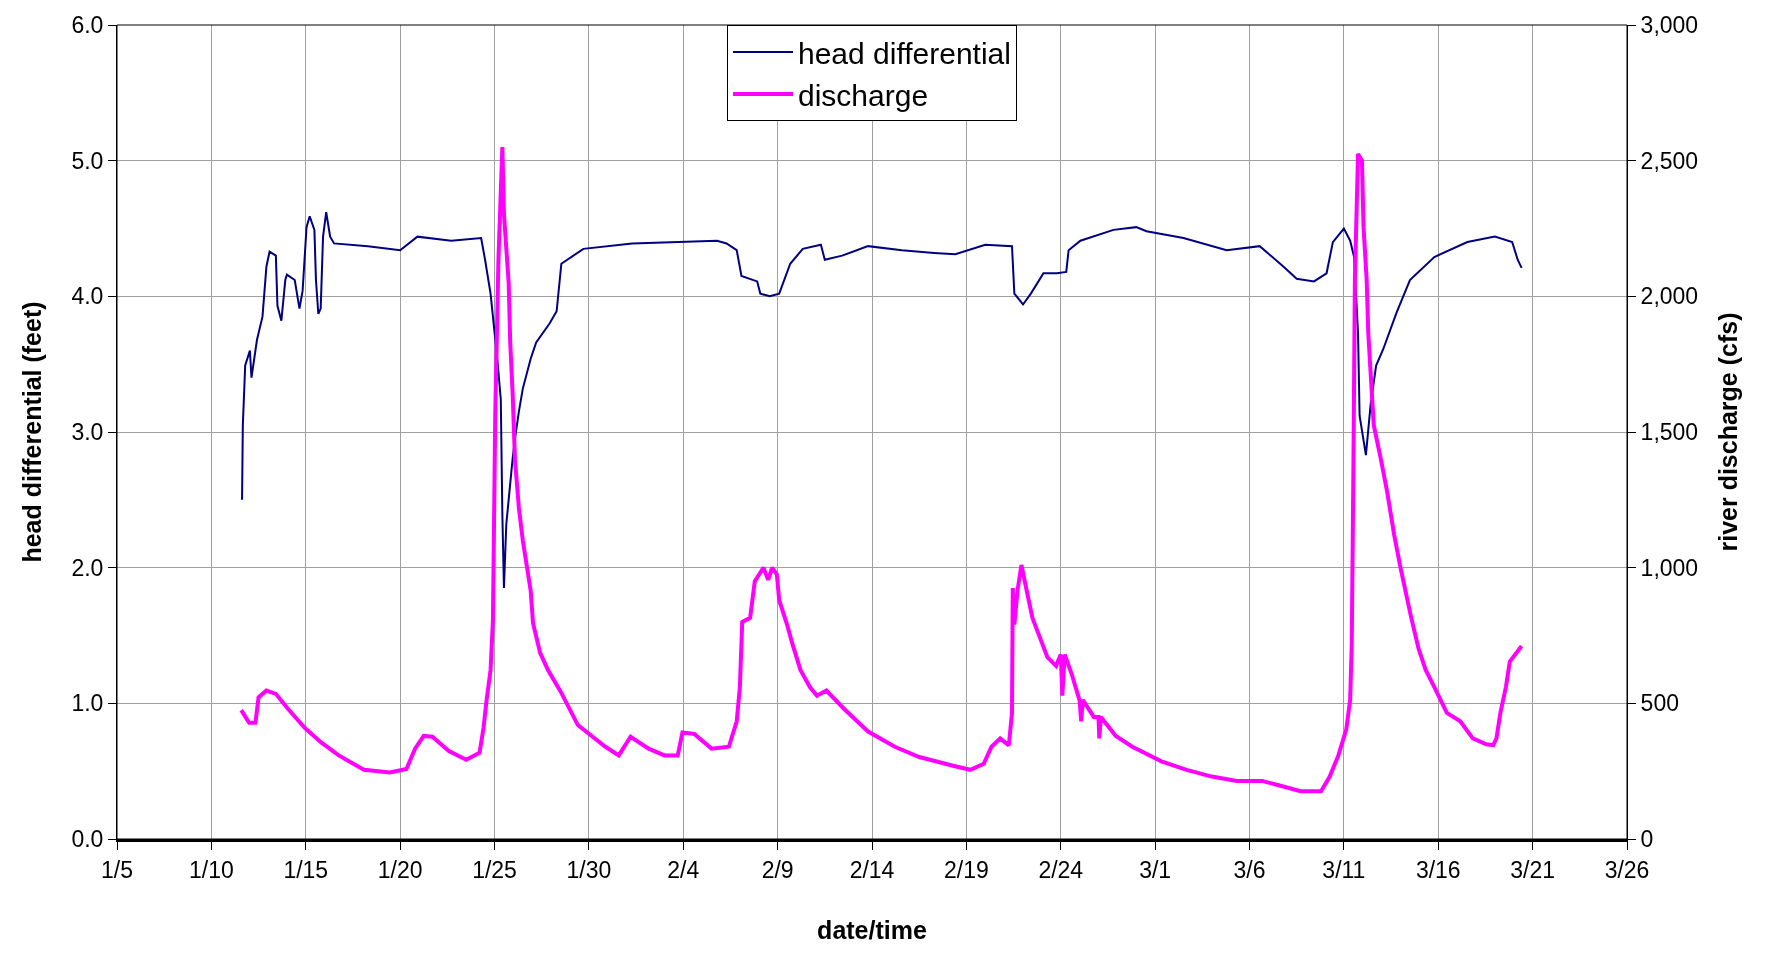  Describe the element at coordinates (872, 869) in the screenshot. I see `x-tick-label: 2/14` at that location.